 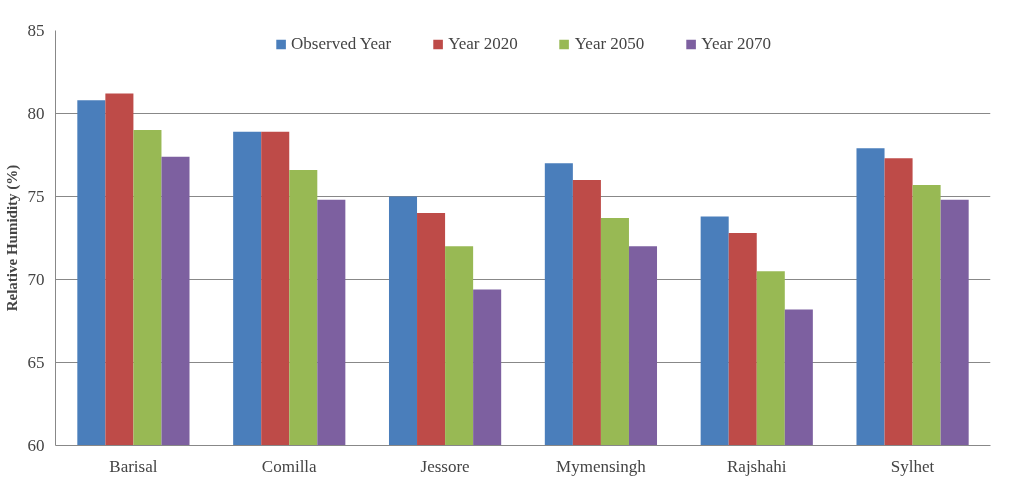 What do you see at coordinates (757, 466) in the screenshot?
I see `x-tick-label: Rajshahi` at bounding box center [757, 466].